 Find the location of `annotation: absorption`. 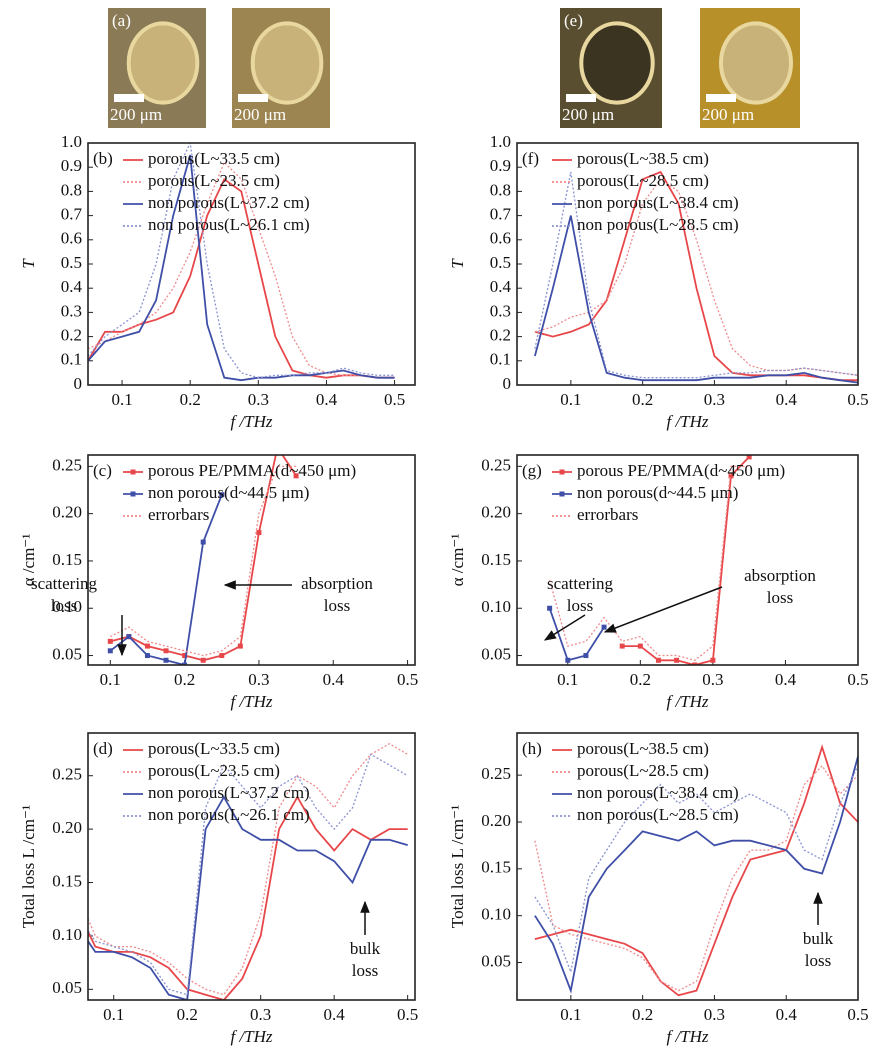

annotation: absorption is located at coordinates (337, 583).